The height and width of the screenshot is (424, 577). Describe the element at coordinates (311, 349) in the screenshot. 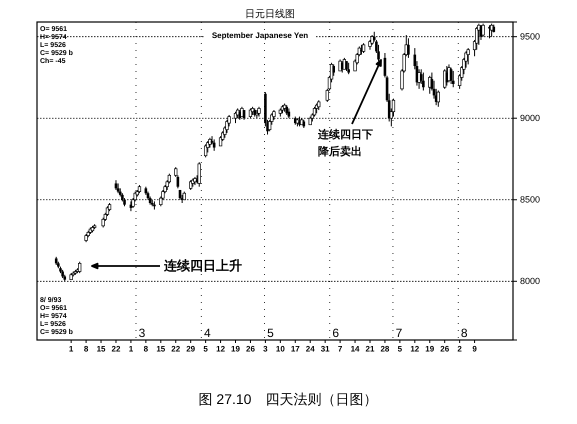

I see `x-tick-label: 24` at that location.